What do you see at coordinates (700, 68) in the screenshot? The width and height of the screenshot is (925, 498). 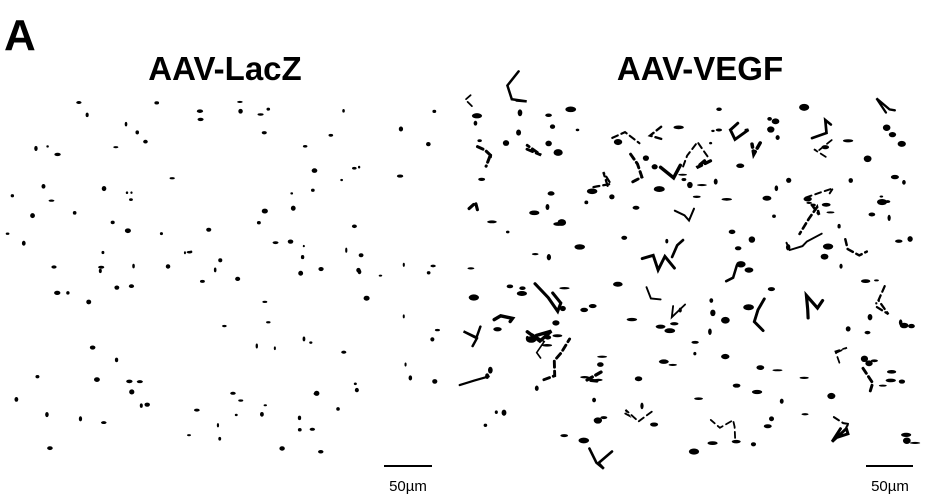 I see `right-title: AAV-VEGF` at bounding box center [700, 68].